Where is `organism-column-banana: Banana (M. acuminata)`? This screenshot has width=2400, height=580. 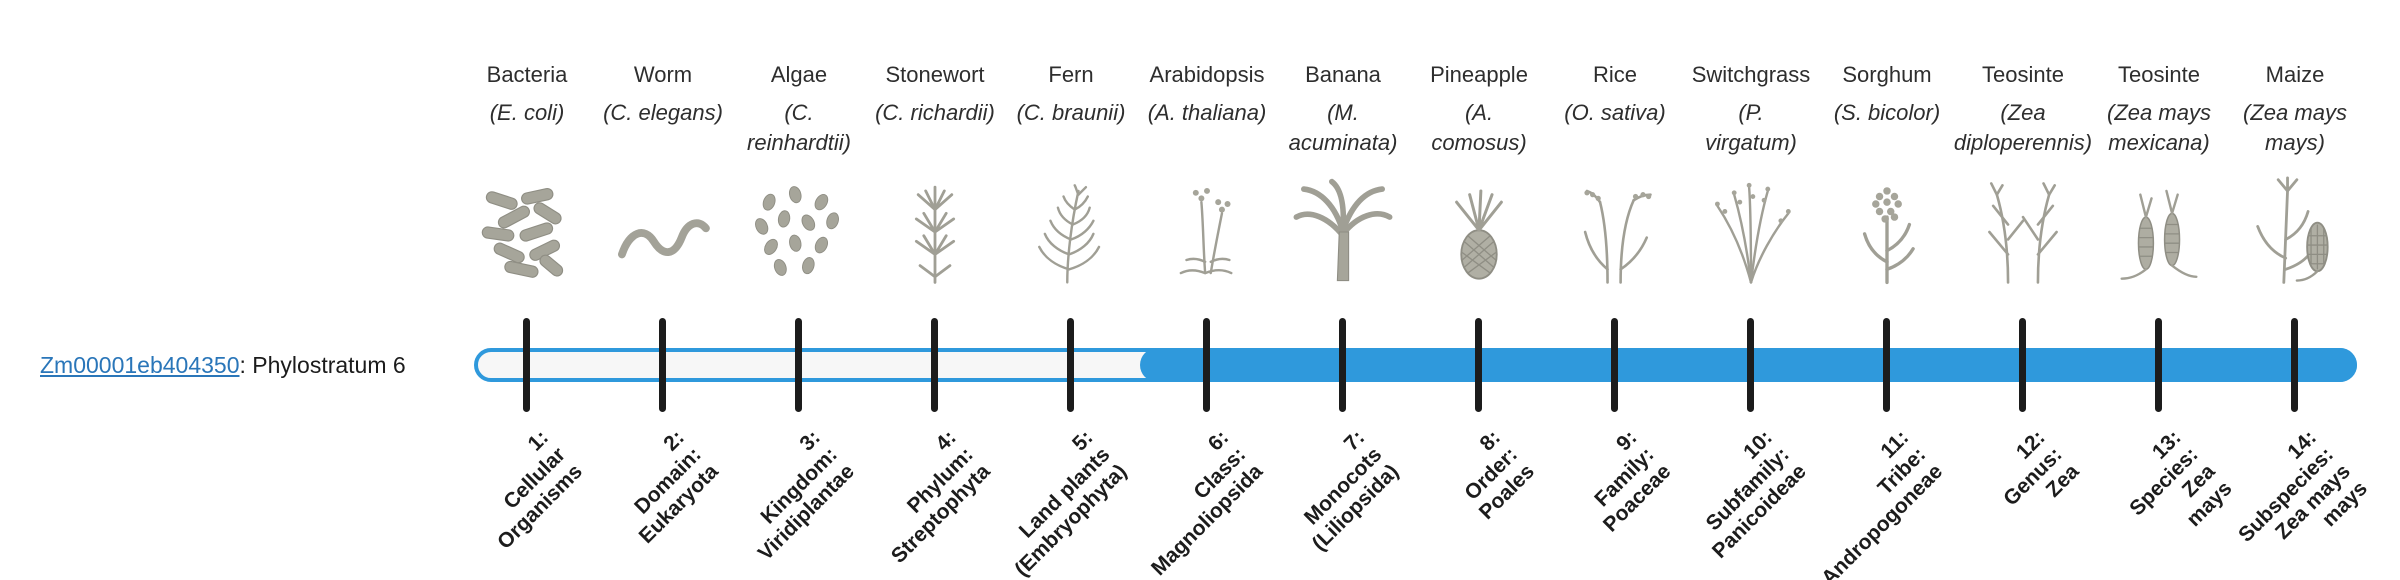 organism-column-banana: Banana (M. acuminata) is located at coordinates (1343, 175).